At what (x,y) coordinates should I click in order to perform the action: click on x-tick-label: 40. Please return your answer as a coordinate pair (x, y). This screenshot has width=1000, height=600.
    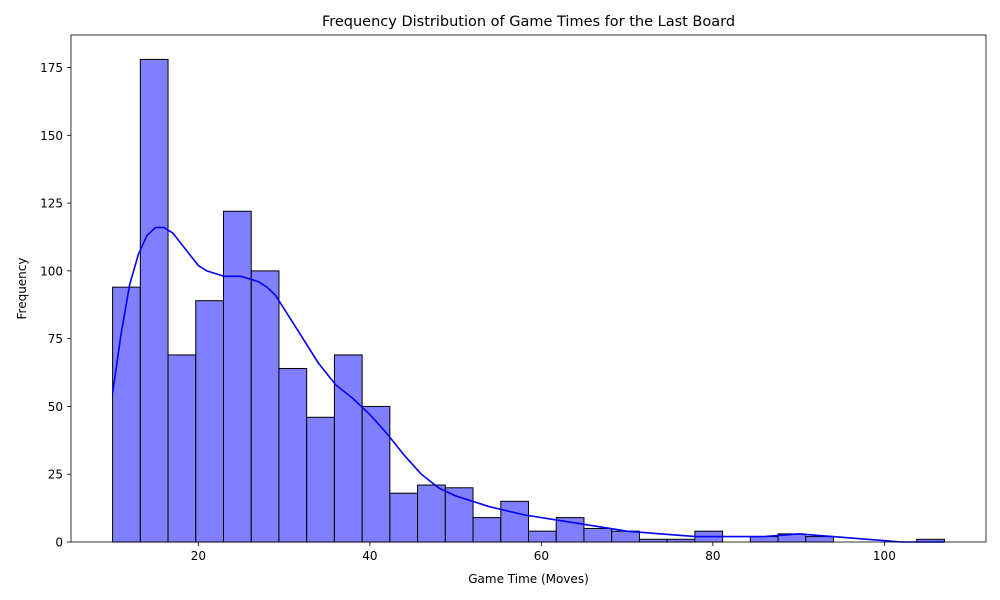
    Looking at the image, I should click on (369, 556).